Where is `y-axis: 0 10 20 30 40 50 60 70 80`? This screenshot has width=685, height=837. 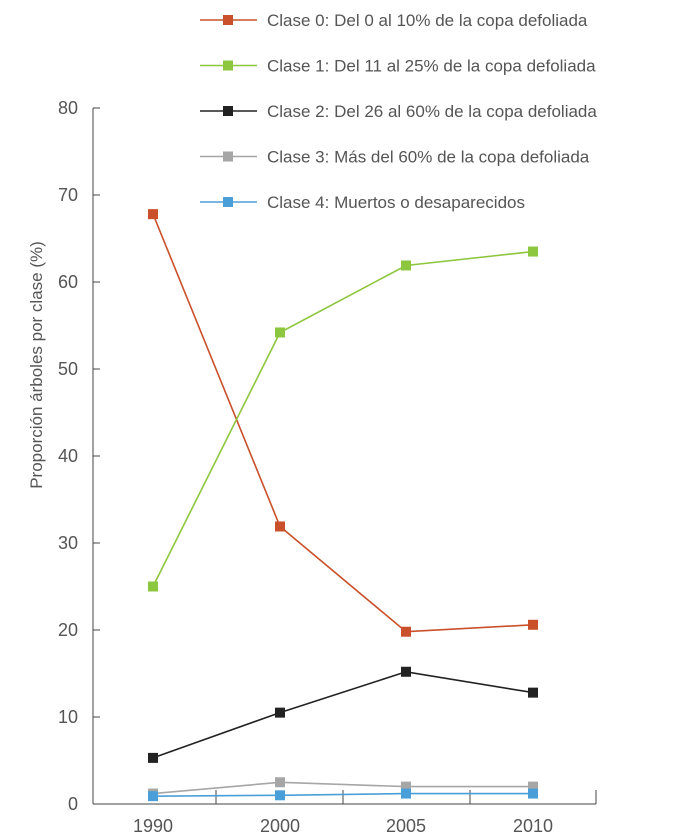
y-axis: 0 10 20 30 40 50 60 70 80 is located at coordinates (79, 456).